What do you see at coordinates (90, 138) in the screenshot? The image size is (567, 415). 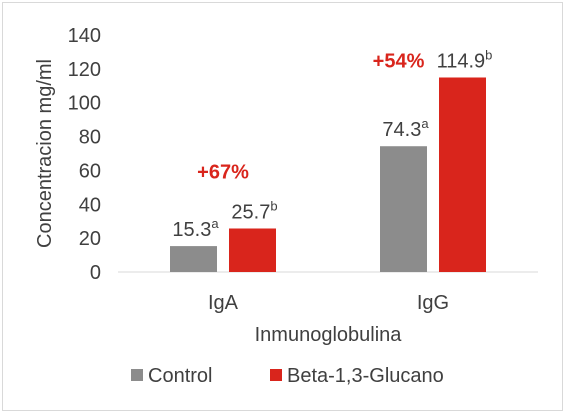 I see `y-tick-label: 80` at bounding box center [90, 138].